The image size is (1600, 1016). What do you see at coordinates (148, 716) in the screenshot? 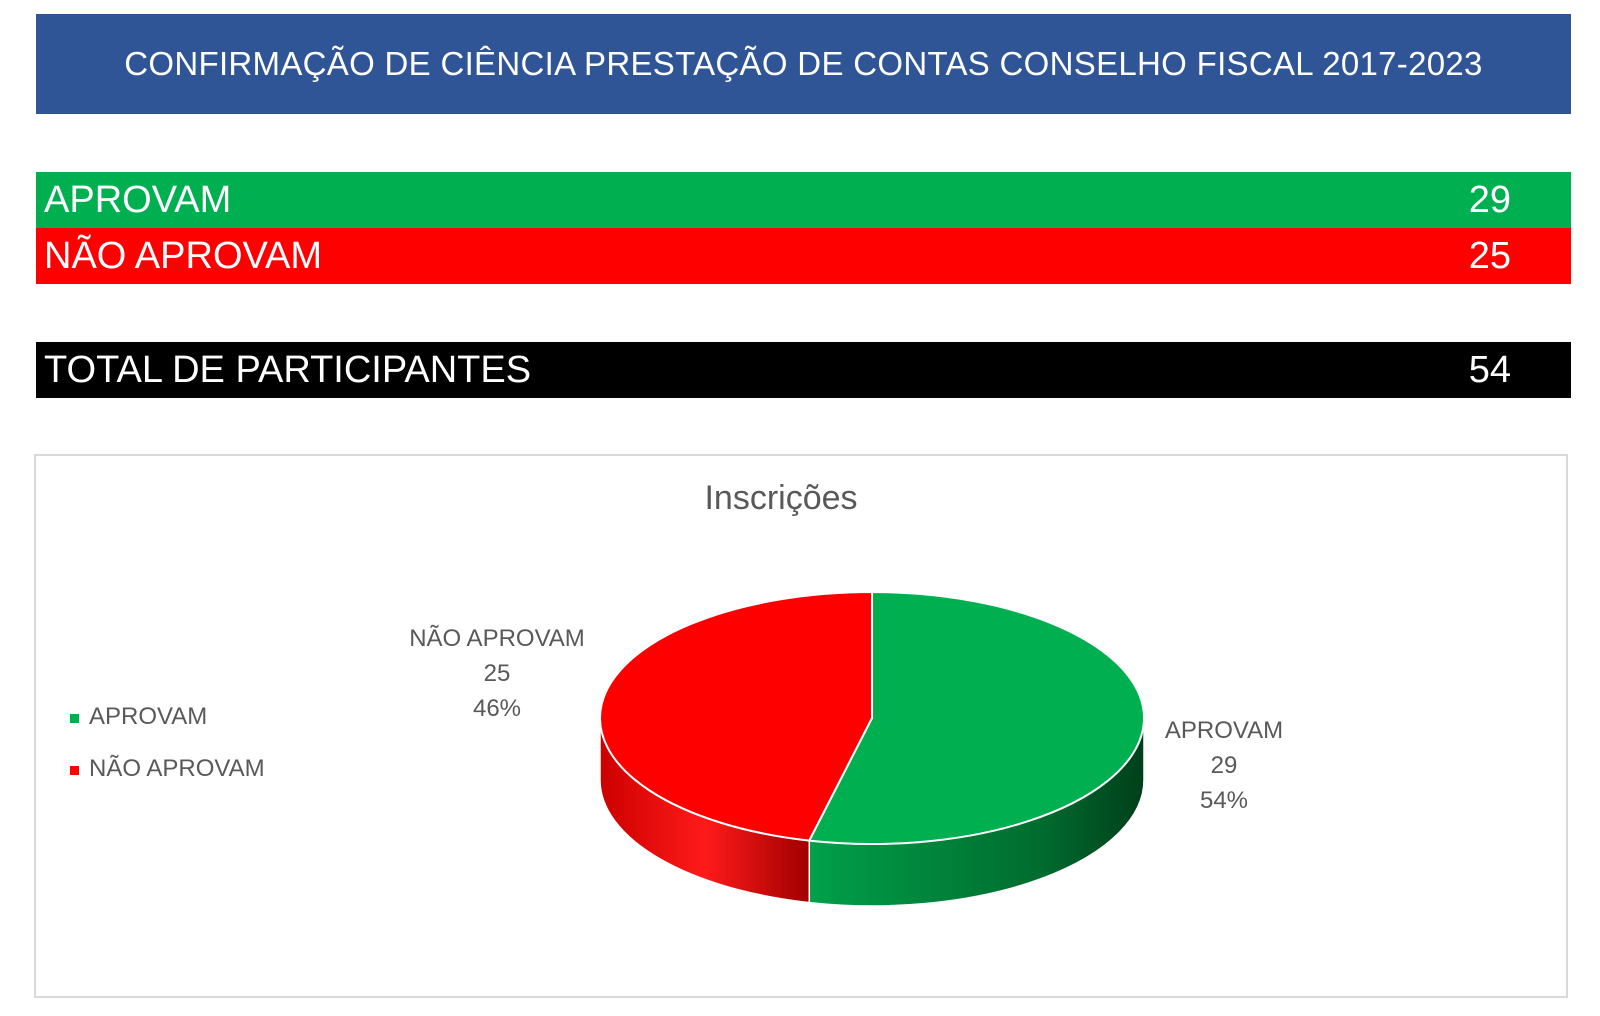
I see `legend-label: APROVAM` at bounding box center [148, 716].